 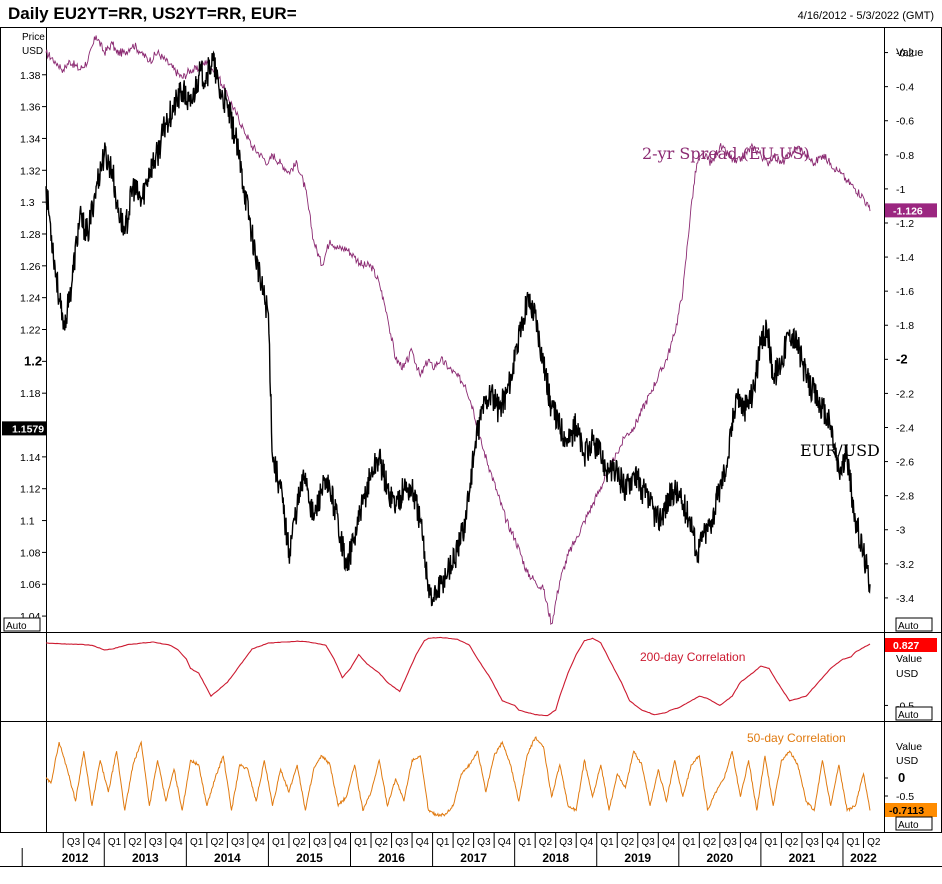 What do you see at coordinates (905, 428) in the screenshot?
I see `right-tick-label: -2.4` at bounding box center [905, 428].